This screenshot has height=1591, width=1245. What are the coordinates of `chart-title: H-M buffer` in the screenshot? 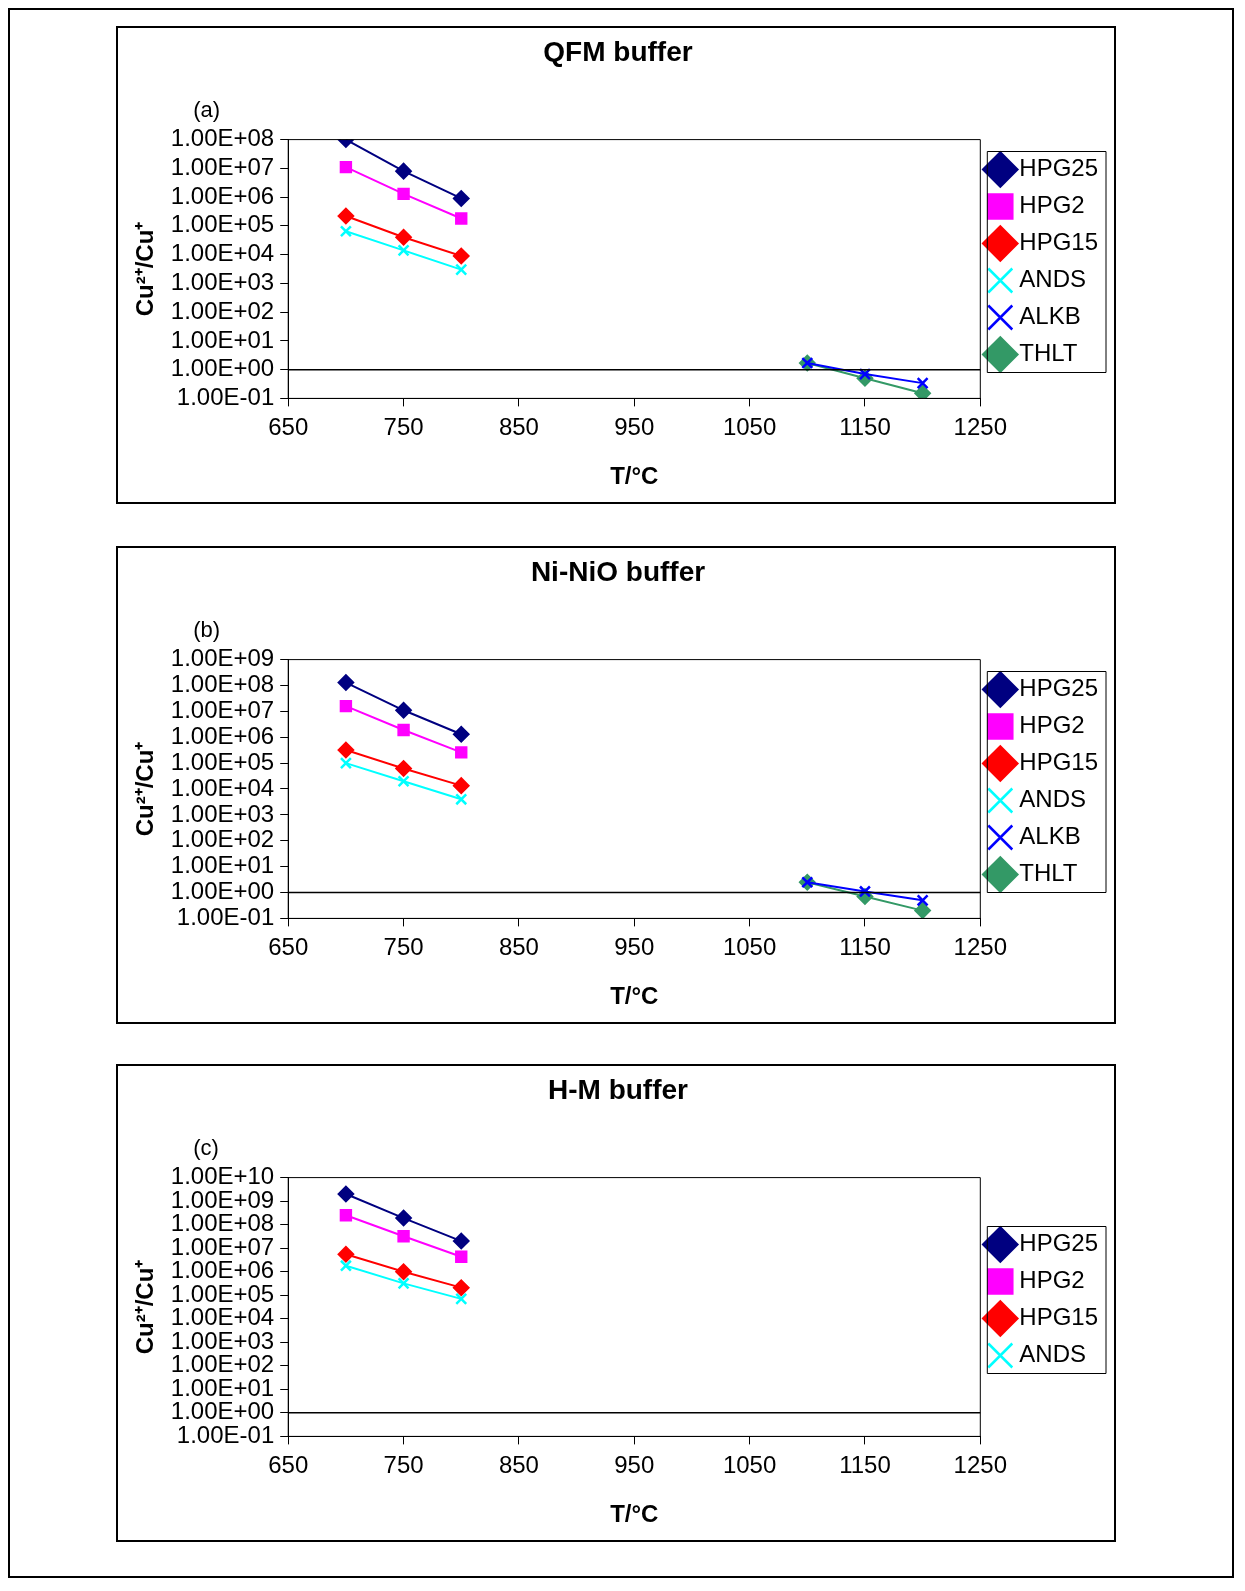 It's located at (618, 1089).